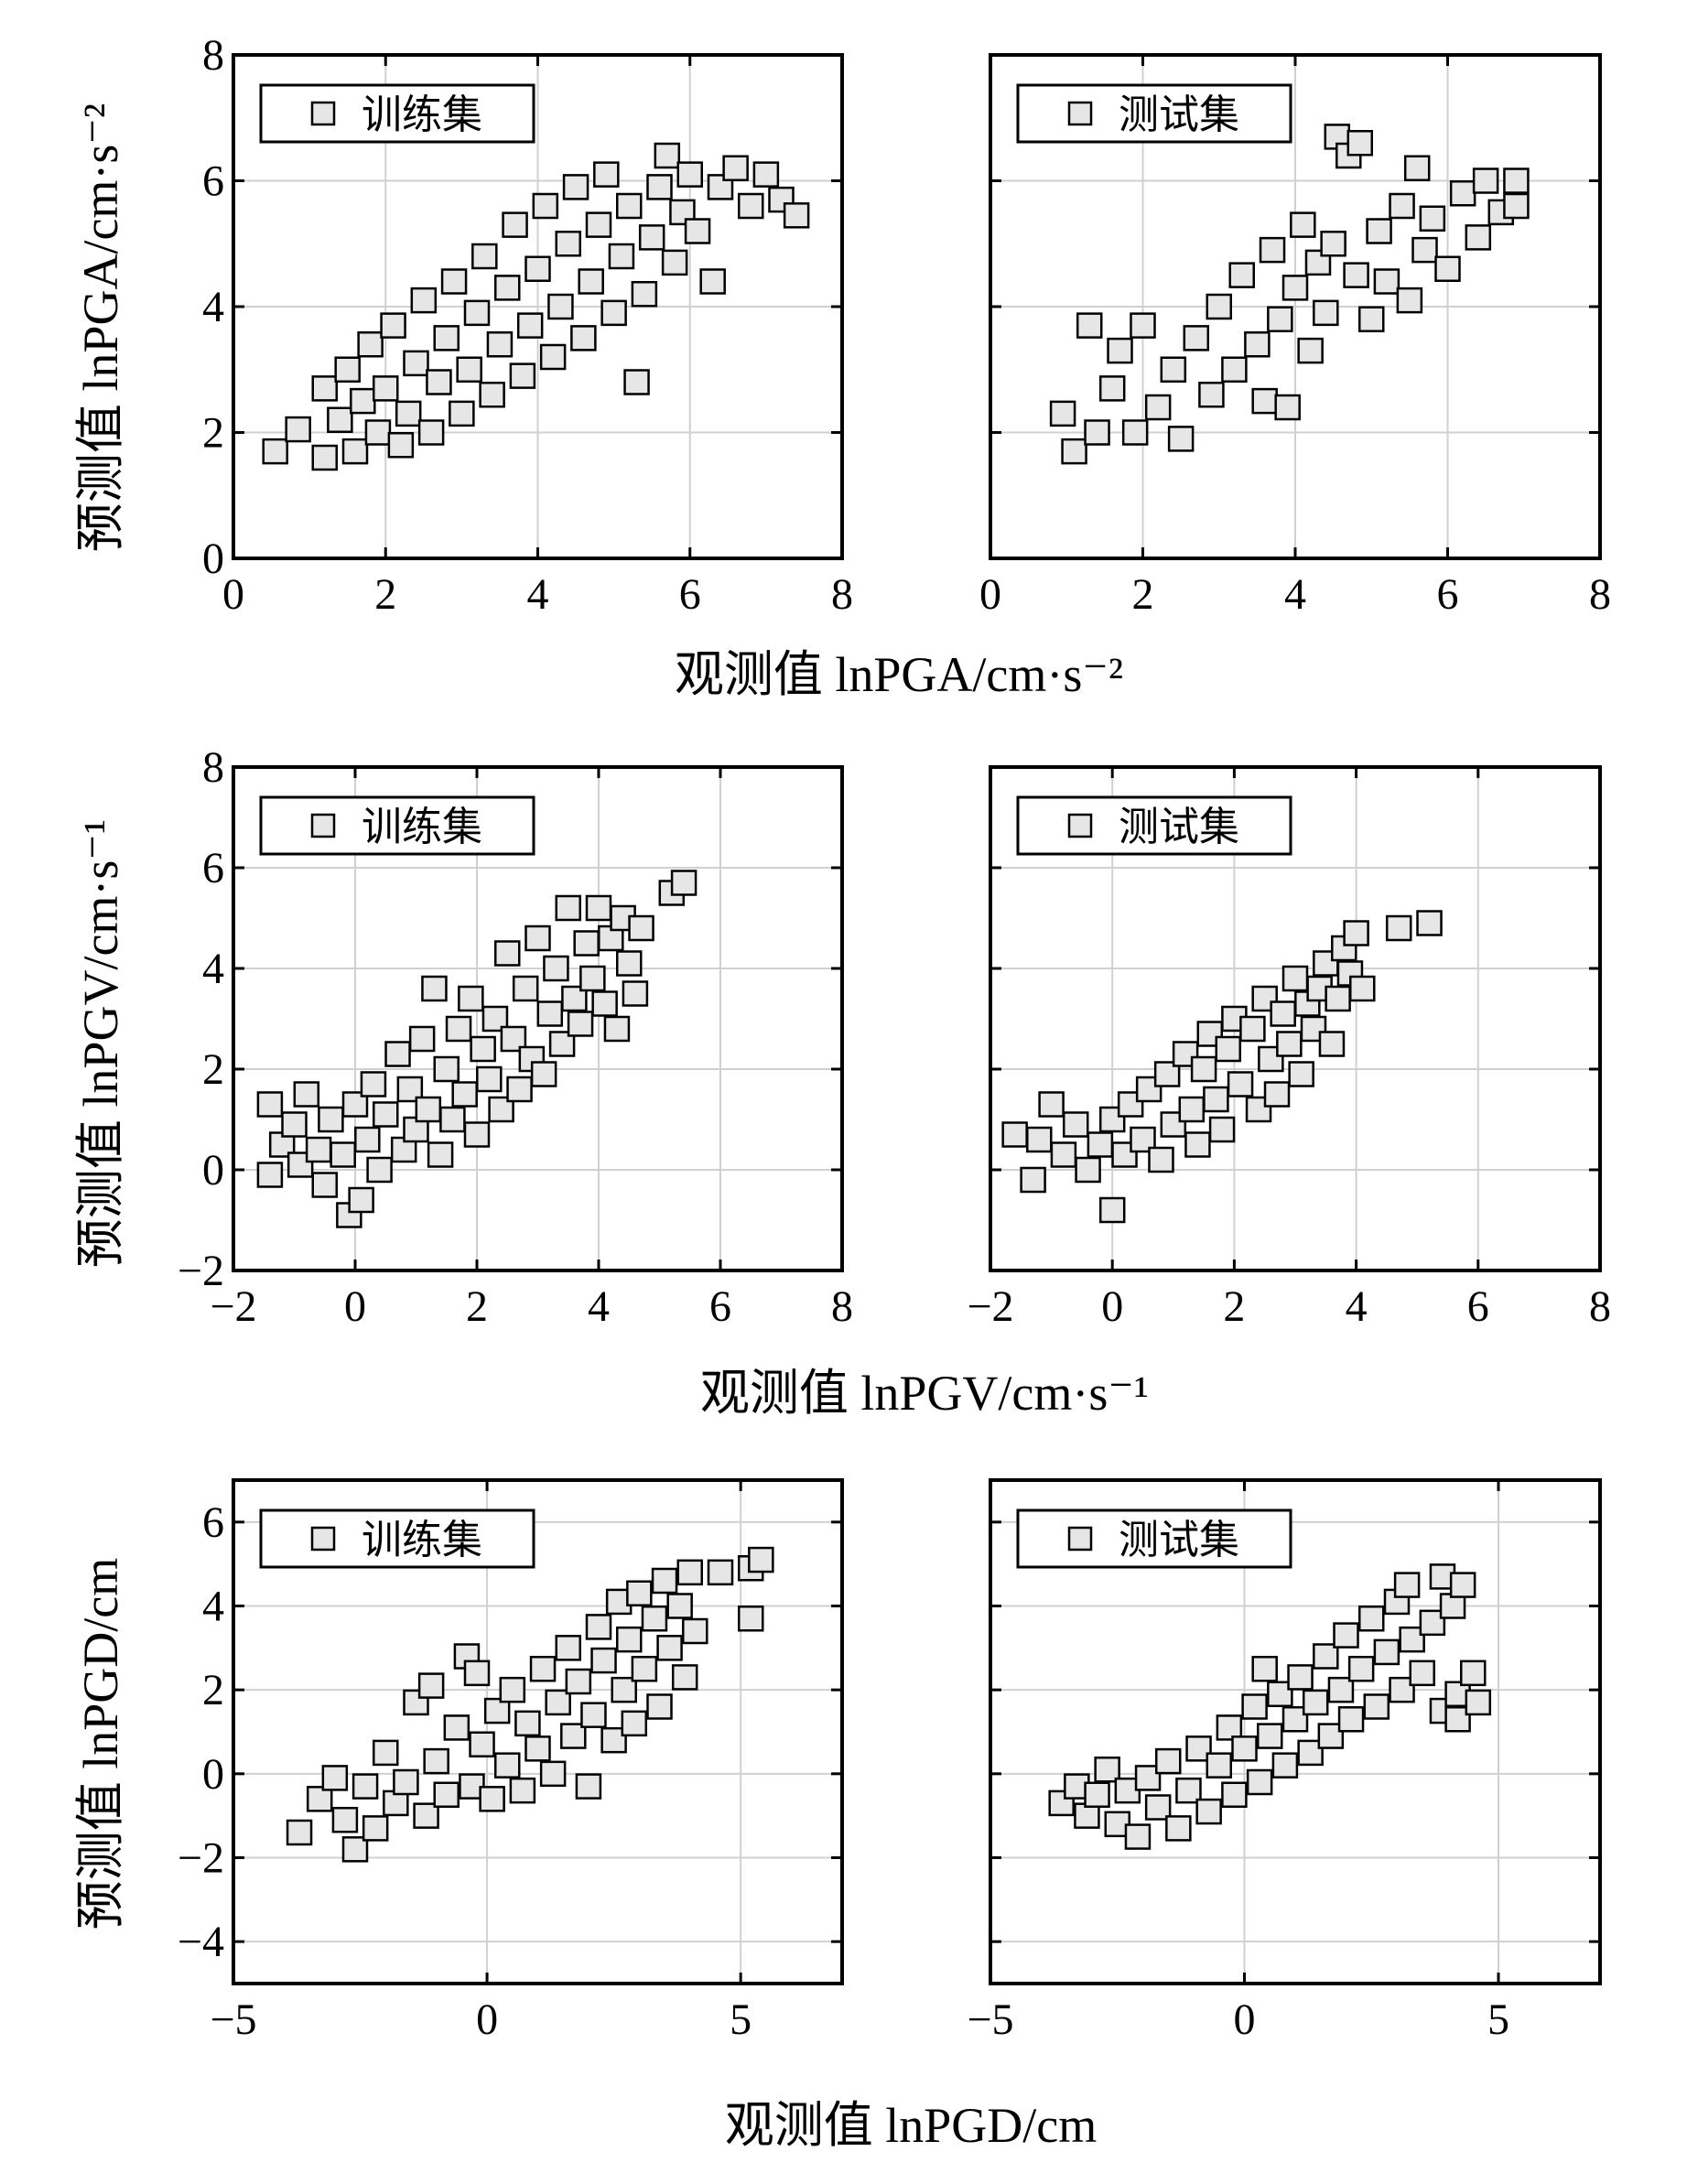 Image resolution: width=1687 pixels, height=2184 pixels. Describe the element at coordinates (213, 1607) in the screenshot. I see `y-tick-label: 4` at that location.